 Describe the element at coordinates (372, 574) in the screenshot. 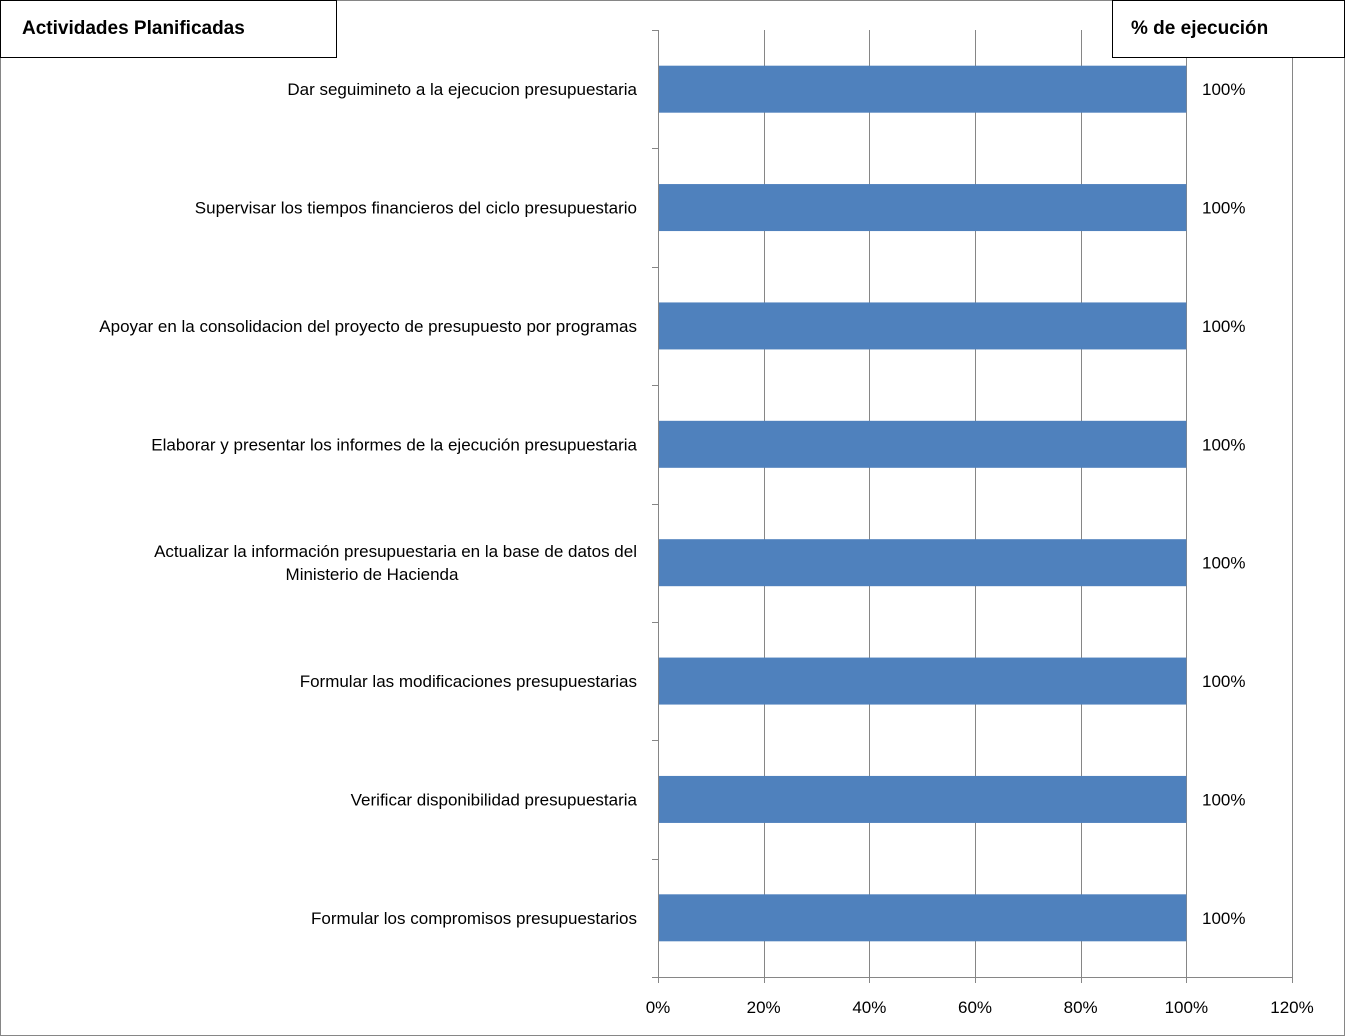

I see `category-label: Ministerio de Hacienda` at that location.